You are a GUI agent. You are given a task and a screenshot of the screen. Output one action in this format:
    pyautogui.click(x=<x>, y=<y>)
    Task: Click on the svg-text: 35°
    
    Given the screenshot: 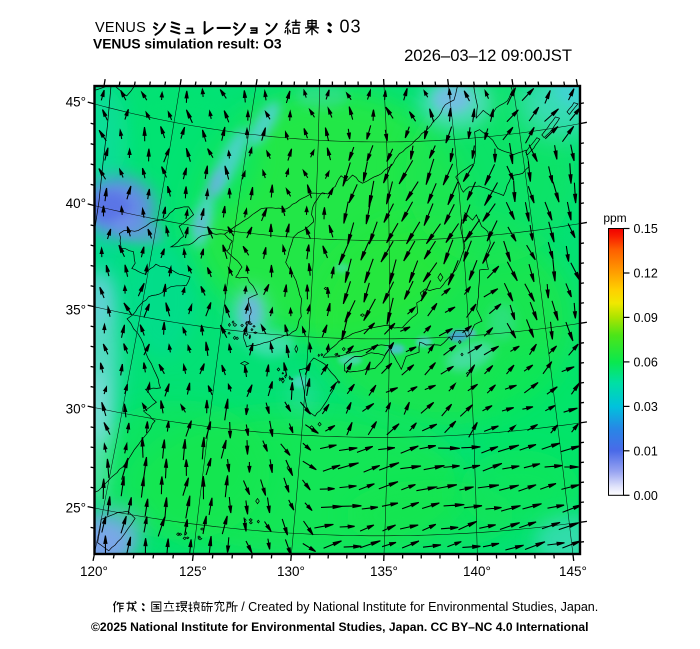 What is the action you would take?
    pyautogui.click(x=76, y=310)
    